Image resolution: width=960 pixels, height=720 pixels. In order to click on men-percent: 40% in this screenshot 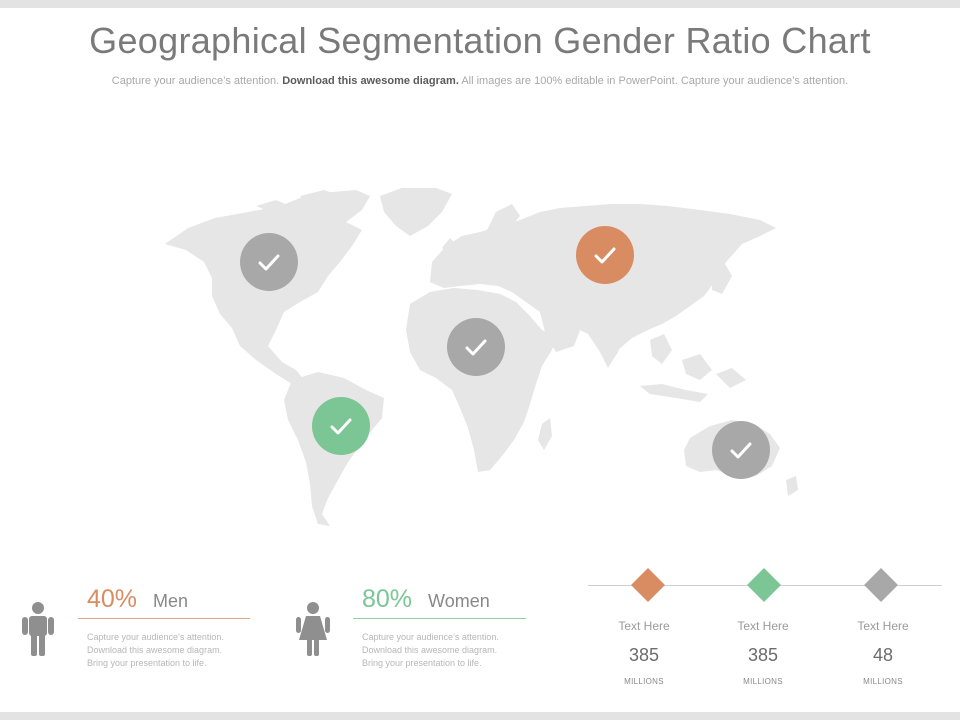, I will do `click(112, 599)`.